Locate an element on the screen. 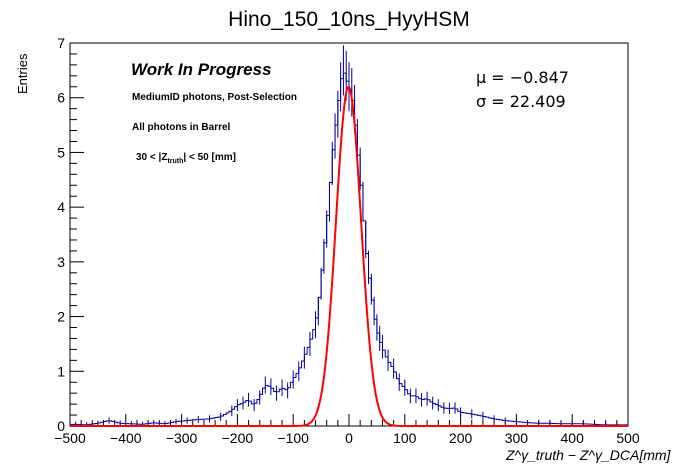 This screenshot has height=474, width=698. y-tick-label: 1 is located at coordinates (61, 371).